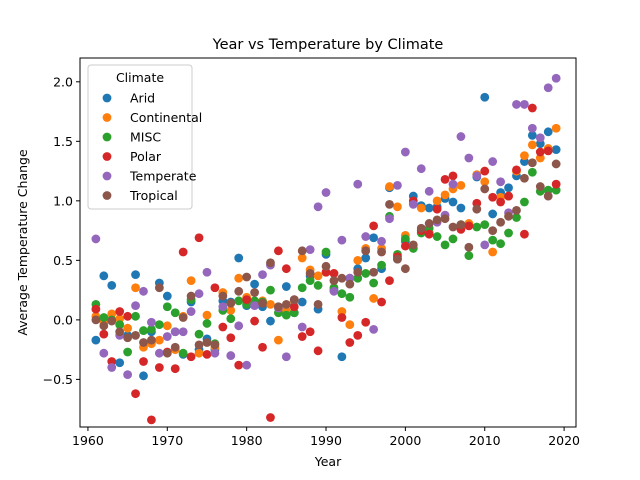 The height and width of the screenshot is (480, 640). I want to click on legend-marker-polar, so click(107, 156).